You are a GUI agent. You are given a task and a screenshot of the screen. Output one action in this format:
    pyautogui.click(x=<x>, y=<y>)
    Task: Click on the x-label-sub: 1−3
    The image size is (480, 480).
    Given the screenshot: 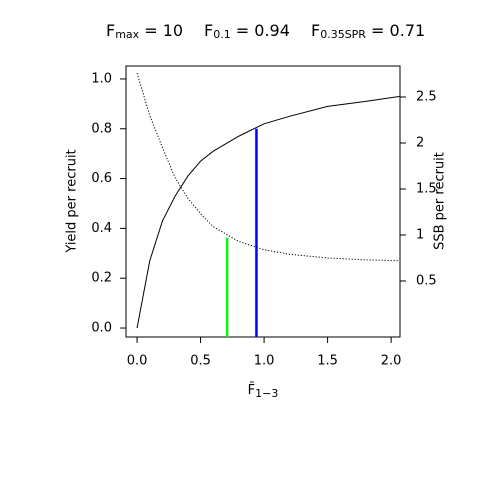 What is the action you would take?
    pyautogui.click(x=266, y=393)
    